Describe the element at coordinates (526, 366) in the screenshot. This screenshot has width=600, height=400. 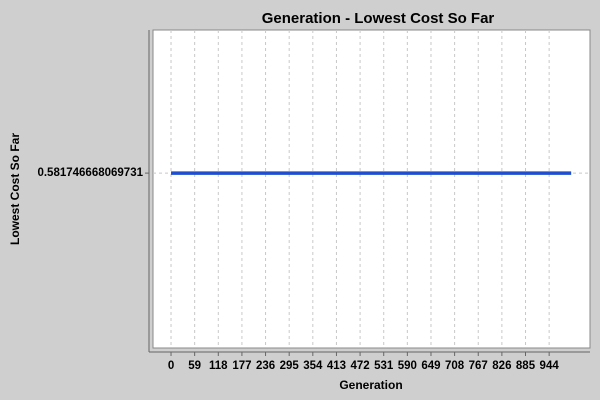
I see `x-tick-label: 885` at that location.